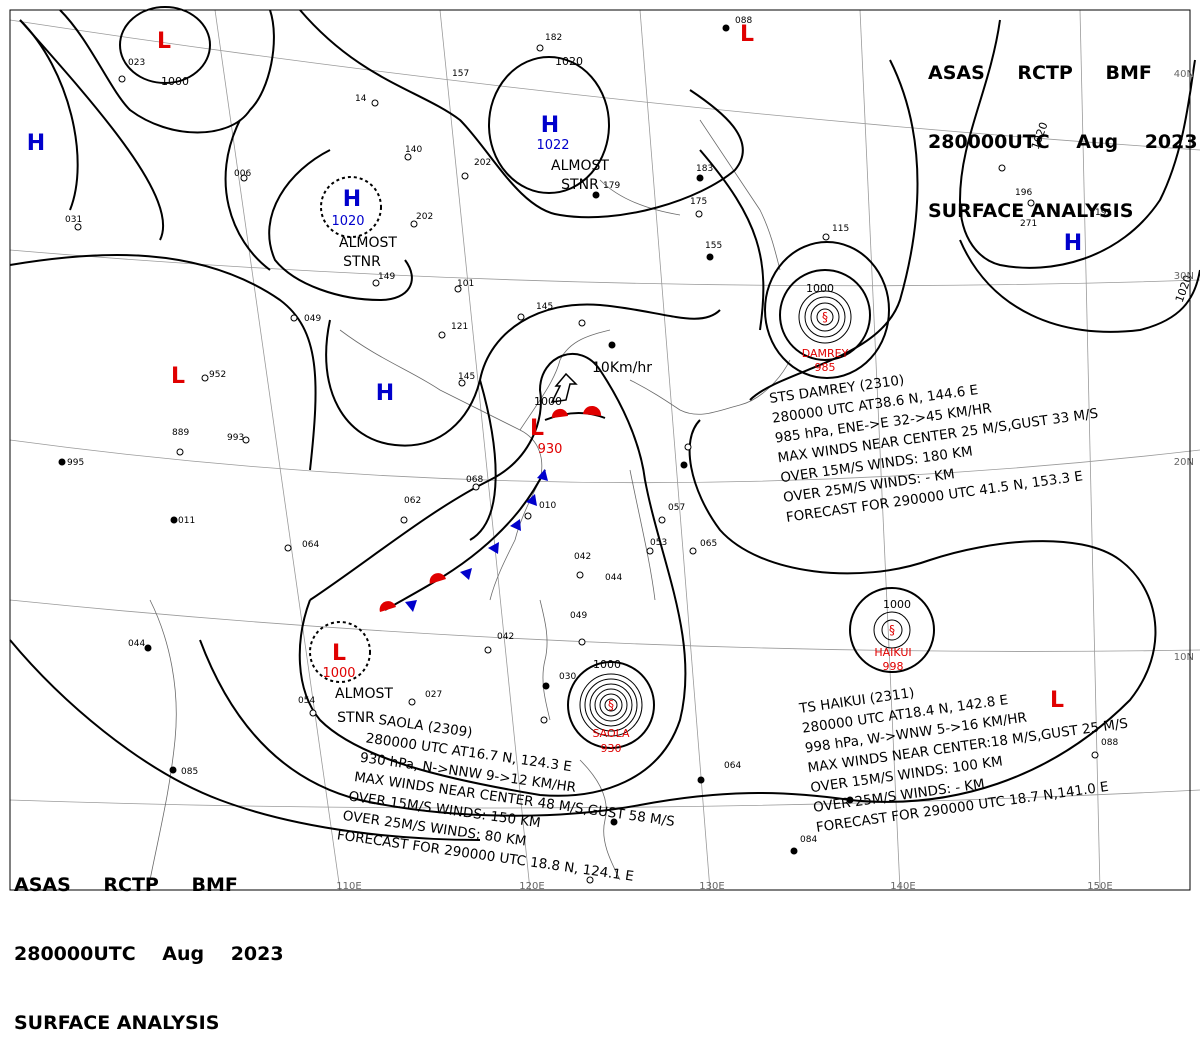 The image size is (1200, 1058). Describe the element at coordinates (180, 433) in the screenshot. I see `svg-text: 889` at that location.